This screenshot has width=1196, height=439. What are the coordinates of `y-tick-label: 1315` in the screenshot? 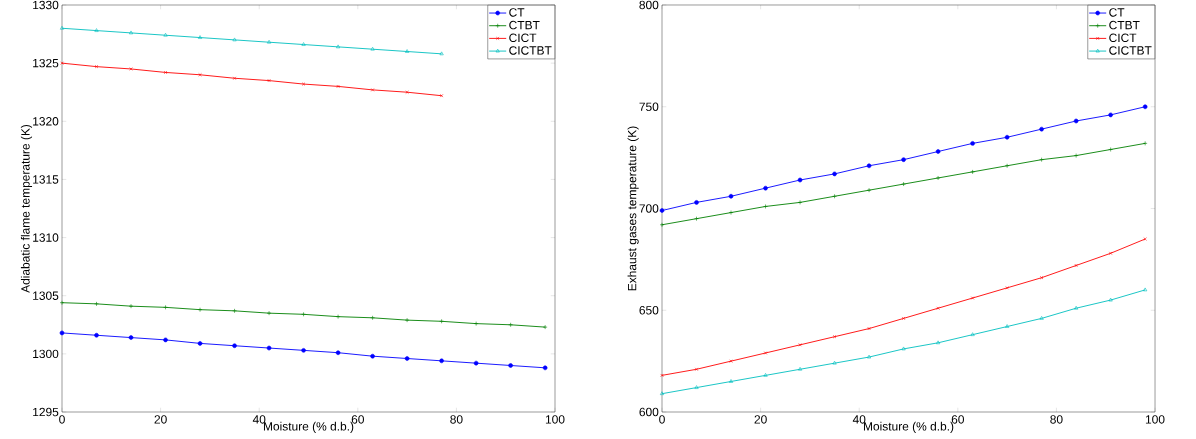 It's located at (46, 179).